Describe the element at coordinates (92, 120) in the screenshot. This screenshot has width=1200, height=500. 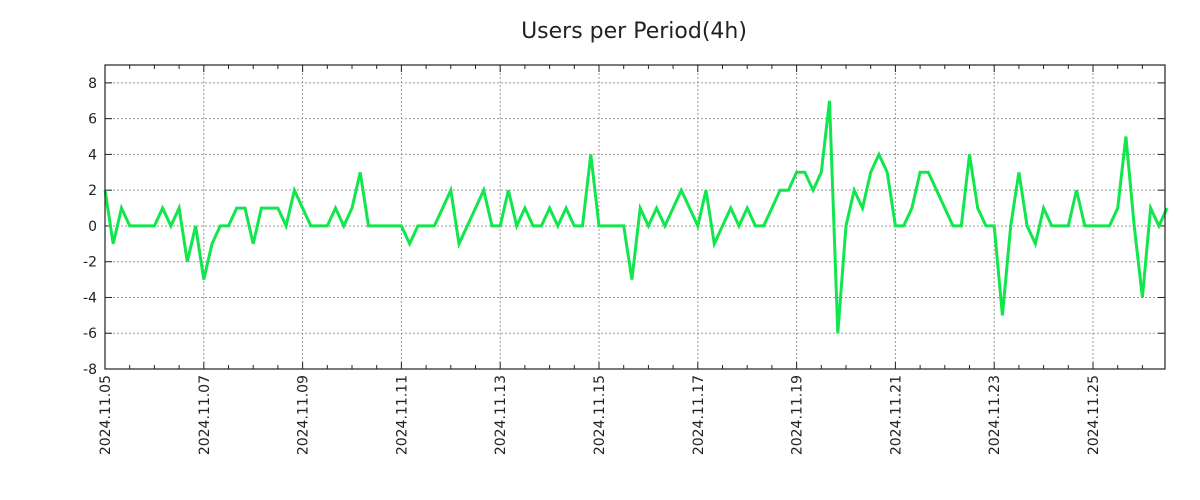
I see `y-tick-label: 6` at that location.